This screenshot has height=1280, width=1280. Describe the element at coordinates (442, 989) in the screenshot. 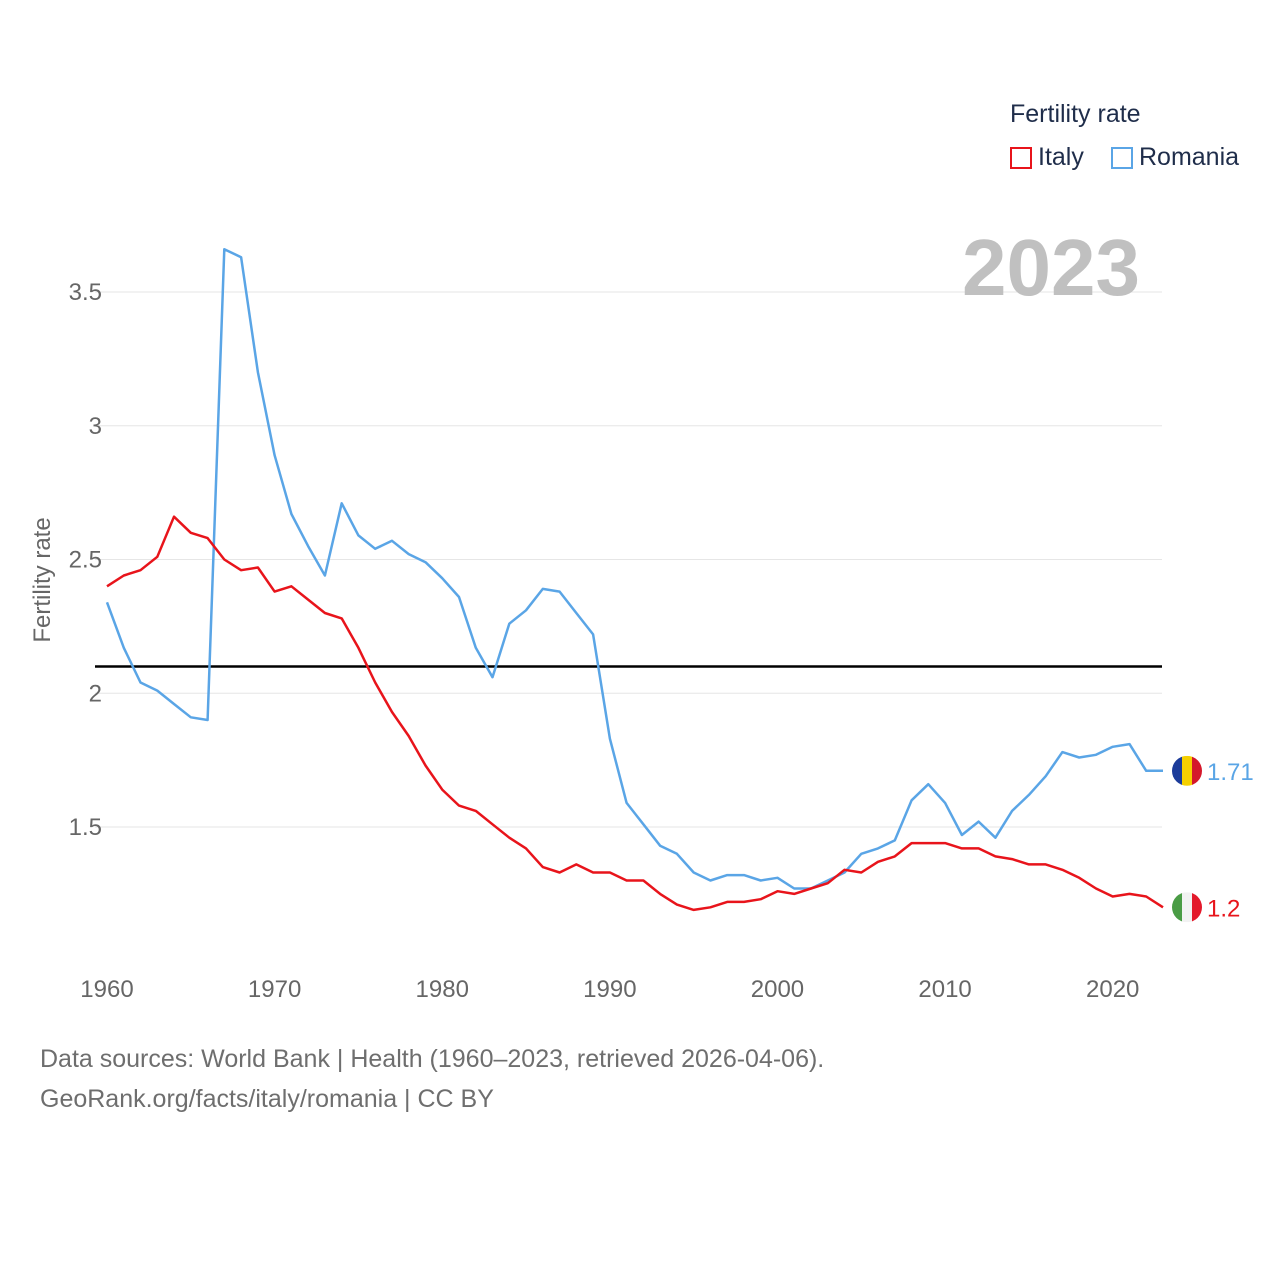

I see `x-tick-label: 1980` at that location.